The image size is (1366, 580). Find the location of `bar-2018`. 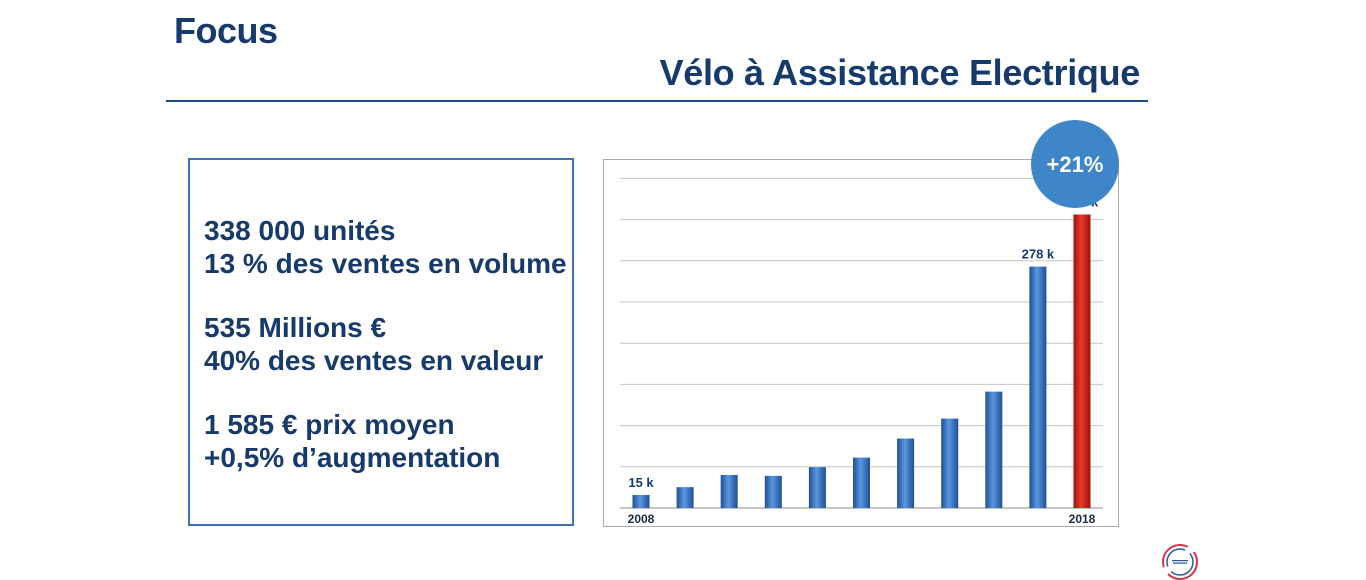

bar-2018 is located at coordinates (1082, 361).